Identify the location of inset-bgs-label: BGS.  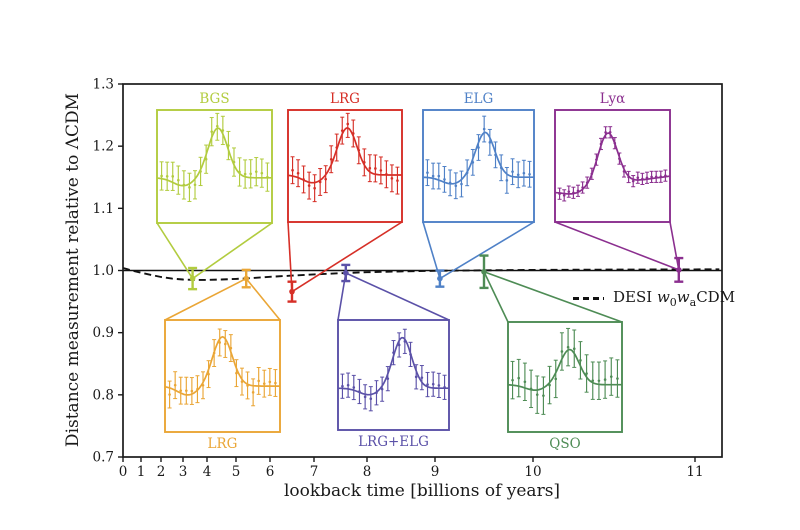
(214, 99).